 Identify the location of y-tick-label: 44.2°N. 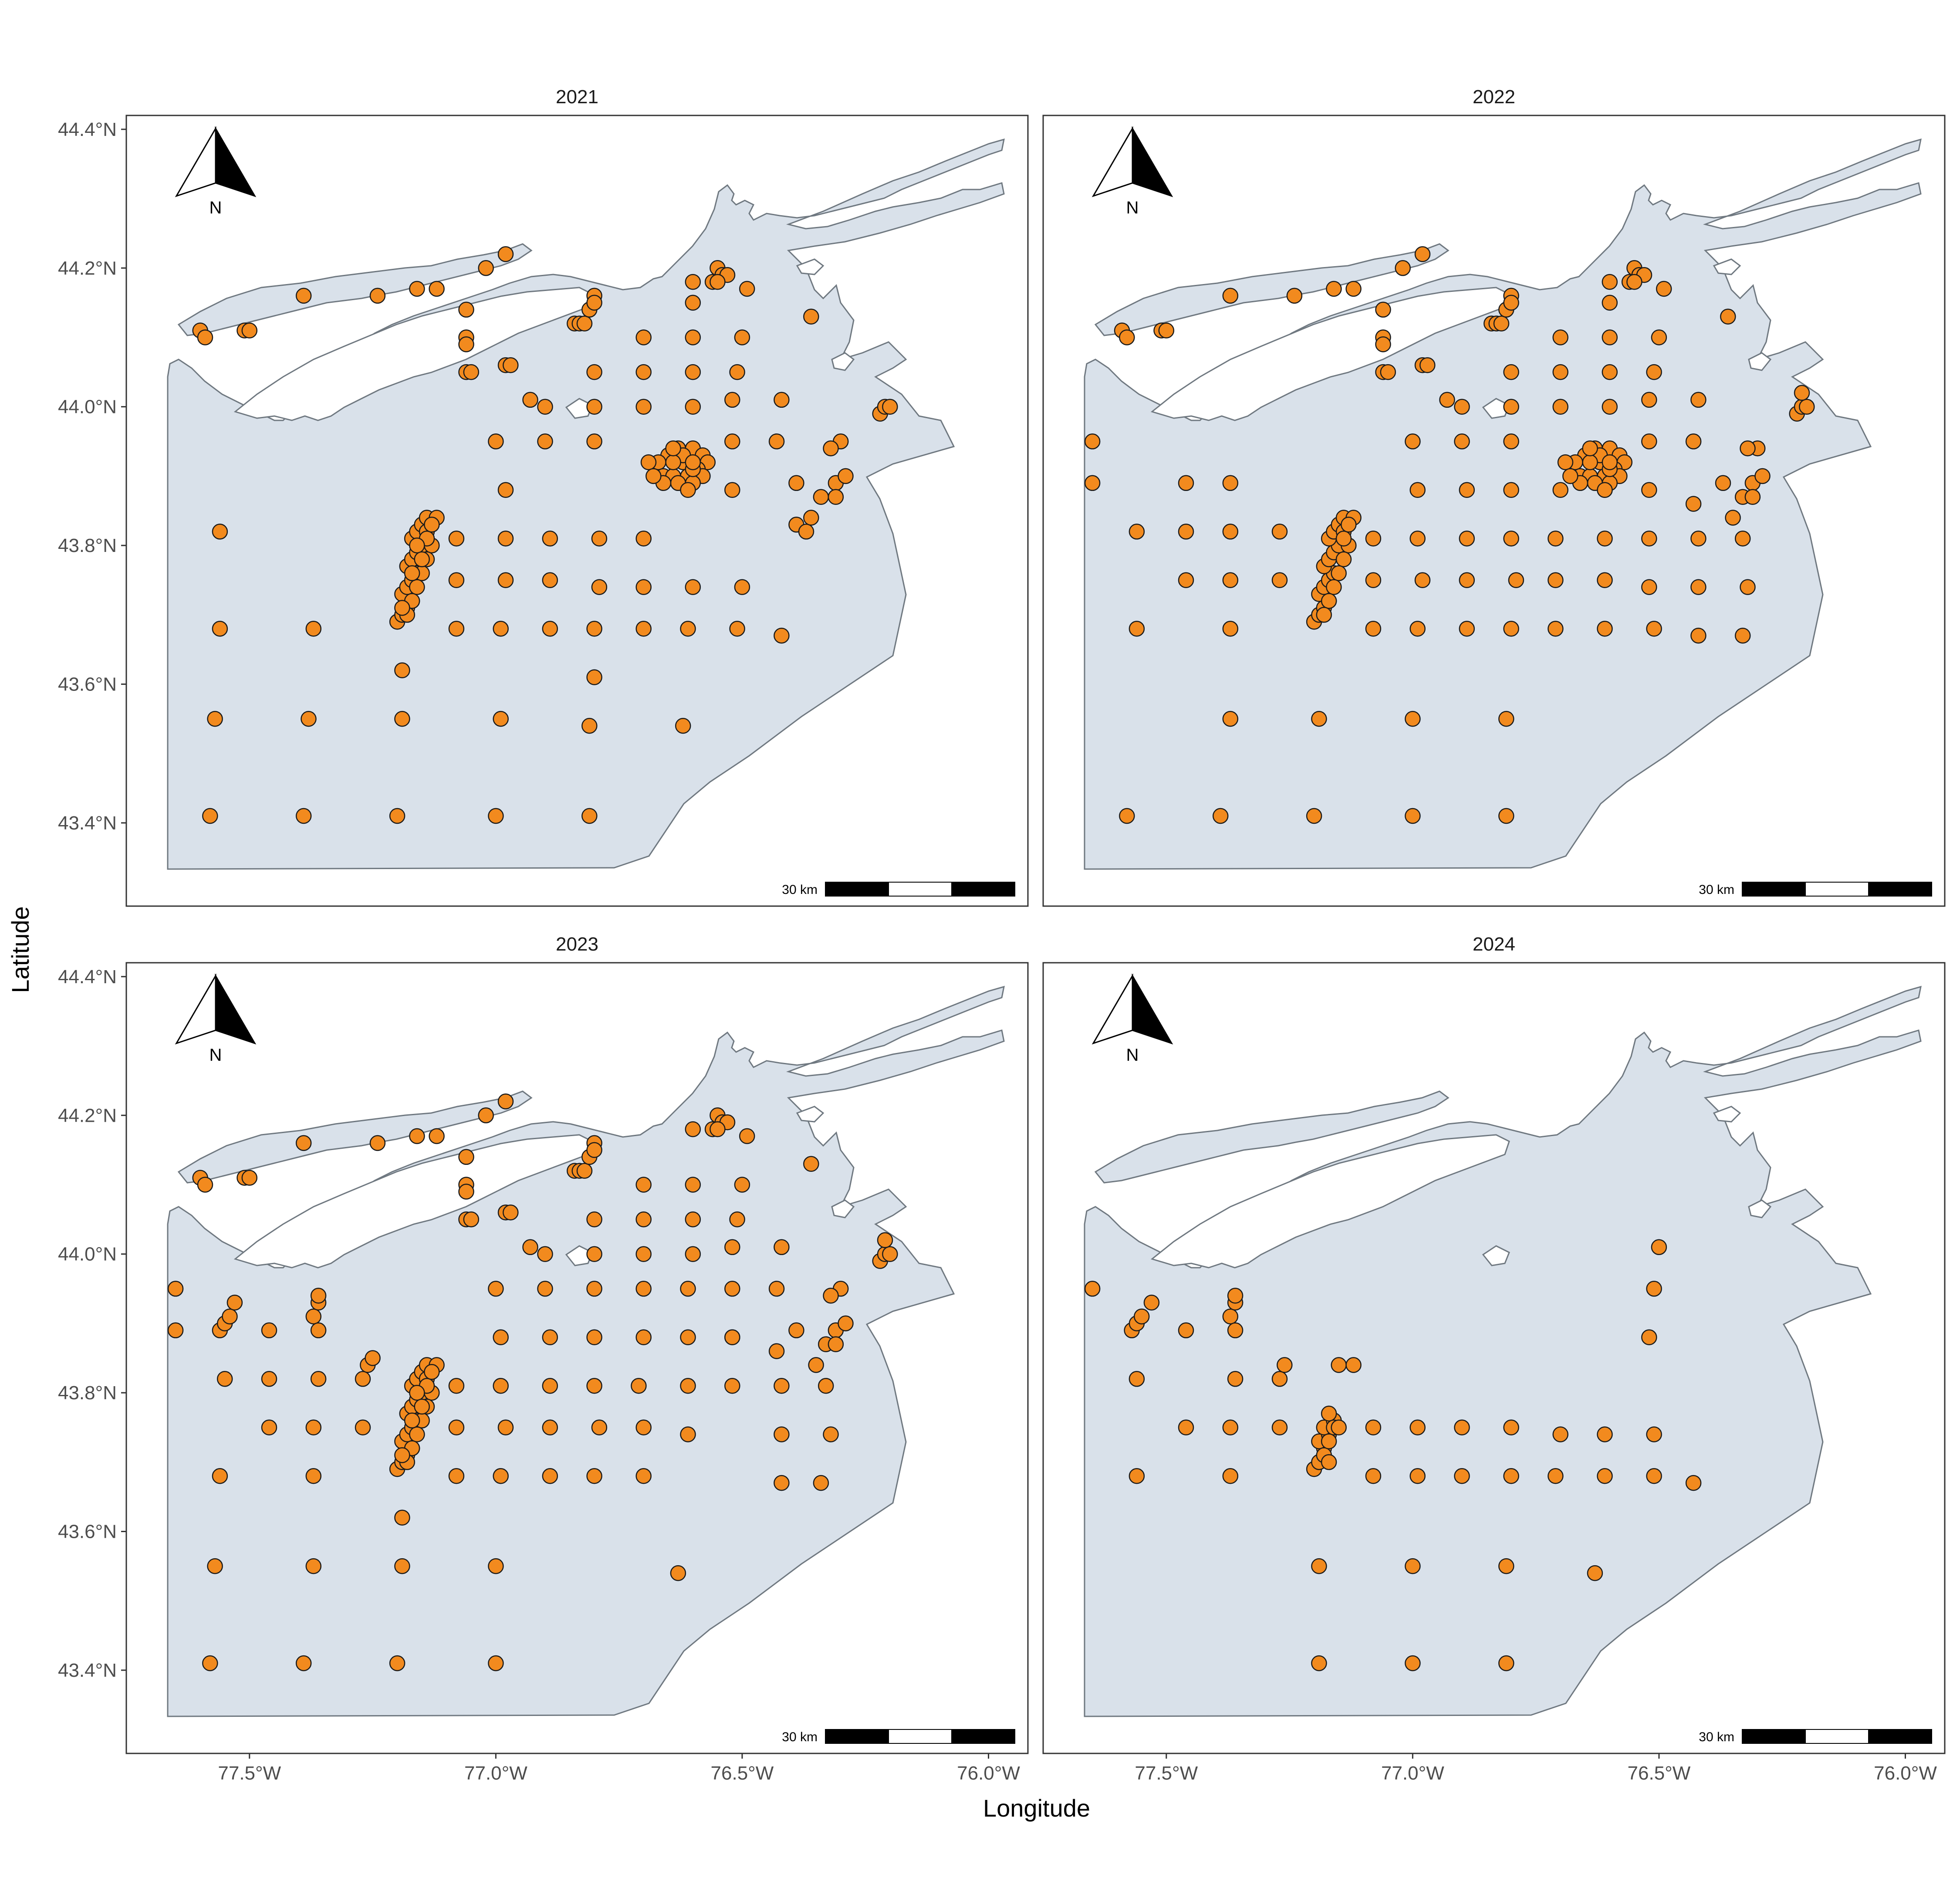
(87, 1116).